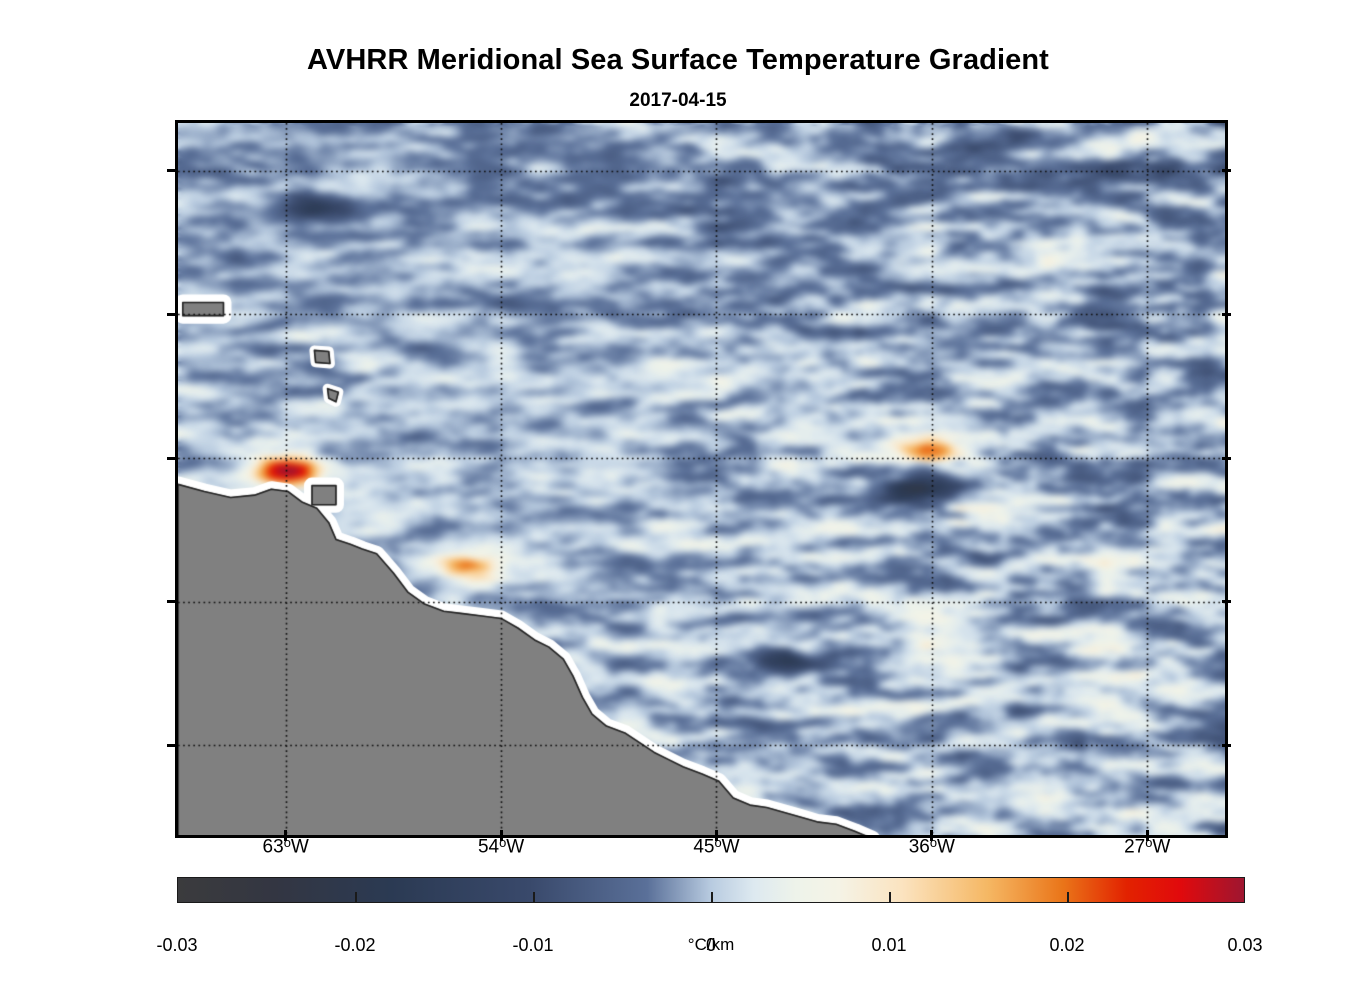 This screenshot has width=1356, height=1000. Describe the element at coordinates (931, 846) in the screenshot. I see `x-axis-label: 36oW` at that location.